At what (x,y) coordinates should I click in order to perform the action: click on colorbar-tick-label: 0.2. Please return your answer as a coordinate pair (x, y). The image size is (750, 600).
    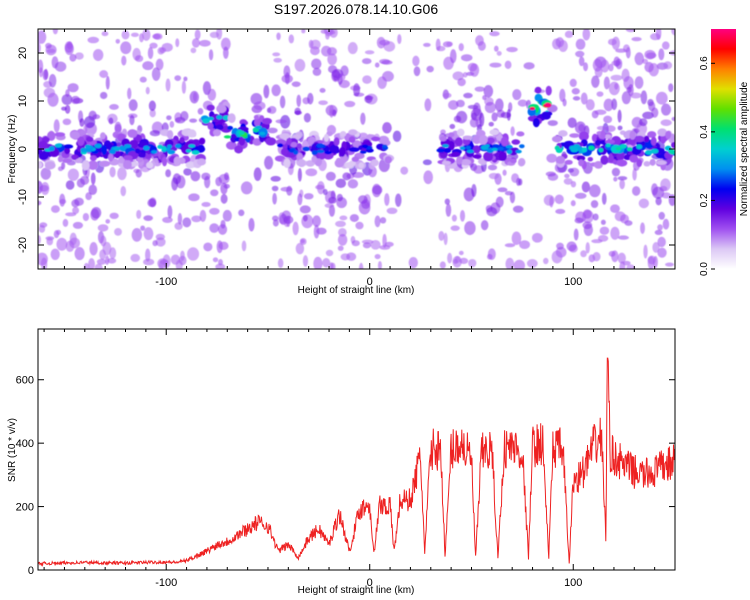
    Looking at the image, I should click on (704, 200).